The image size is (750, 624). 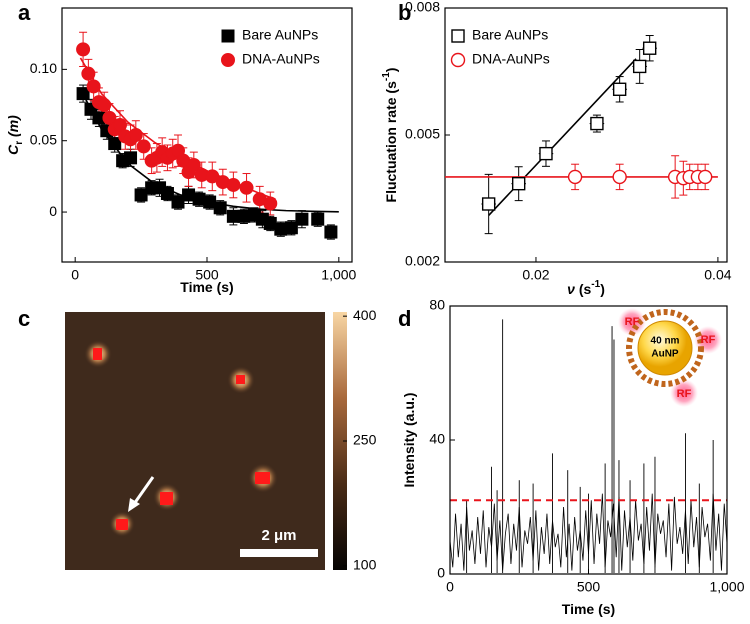 I want to click on panel-label: d, so click(x=404, y=318).